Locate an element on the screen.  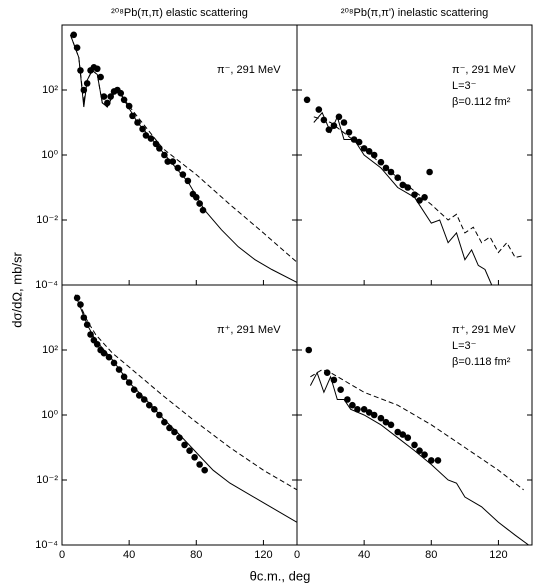
annotation: β=0.118 fm² is located at coordinates (481, 362).